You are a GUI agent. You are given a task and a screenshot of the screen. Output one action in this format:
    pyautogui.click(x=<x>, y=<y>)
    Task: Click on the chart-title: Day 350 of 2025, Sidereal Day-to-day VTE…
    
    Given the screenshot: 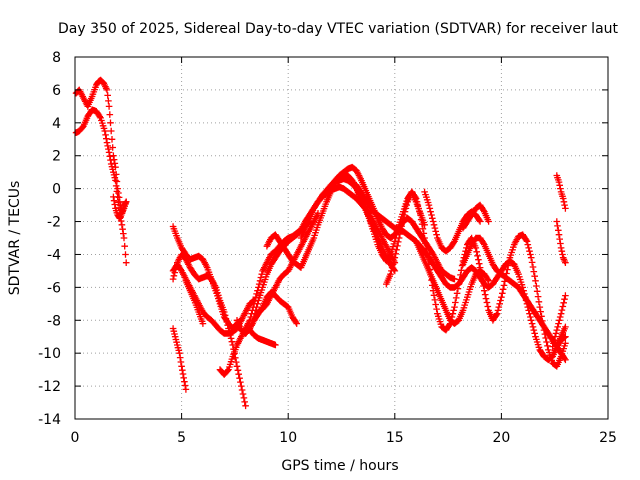 What is the action you would take?
    pyautogui.click(x=338, y=29)
    